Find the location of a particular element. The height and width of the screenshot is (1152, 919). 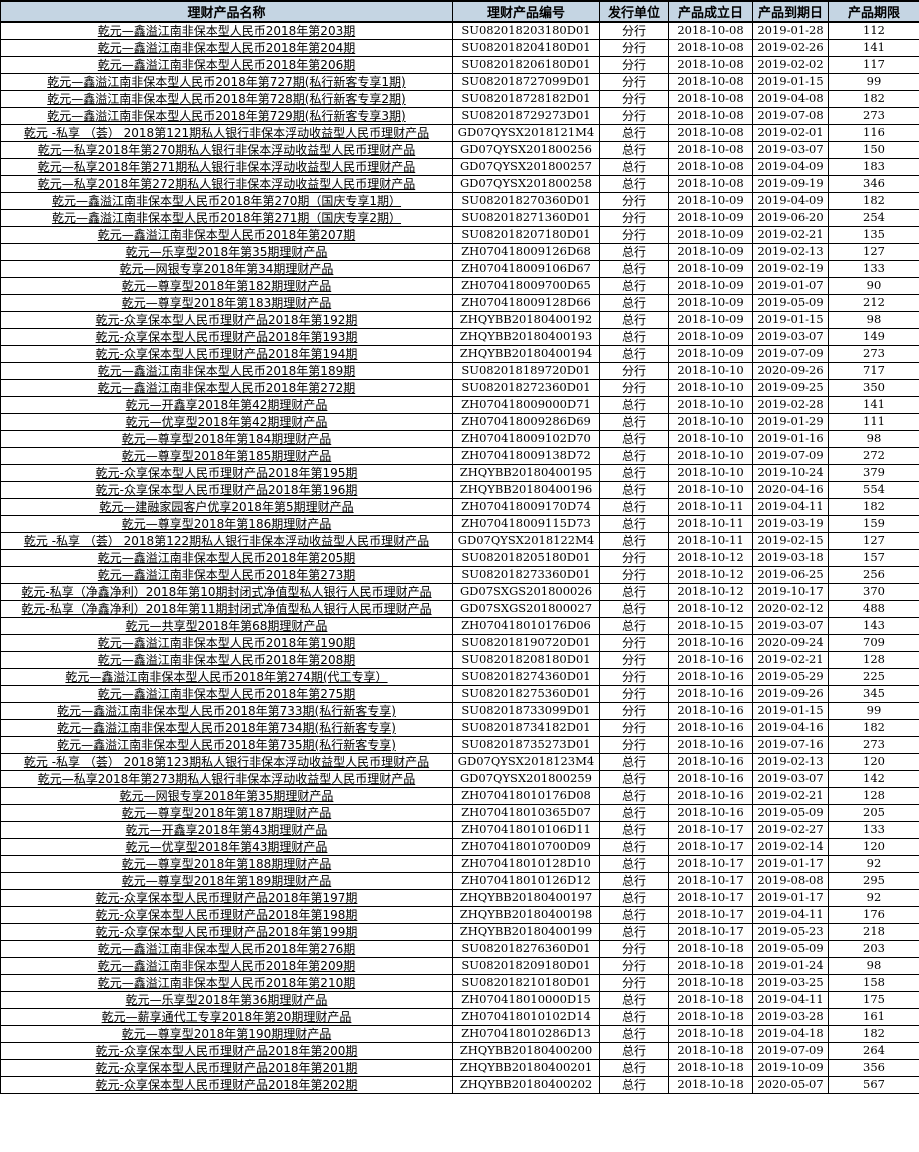

cell-maturity-date: 2019-02-14 is located at coordinates (790, 847).